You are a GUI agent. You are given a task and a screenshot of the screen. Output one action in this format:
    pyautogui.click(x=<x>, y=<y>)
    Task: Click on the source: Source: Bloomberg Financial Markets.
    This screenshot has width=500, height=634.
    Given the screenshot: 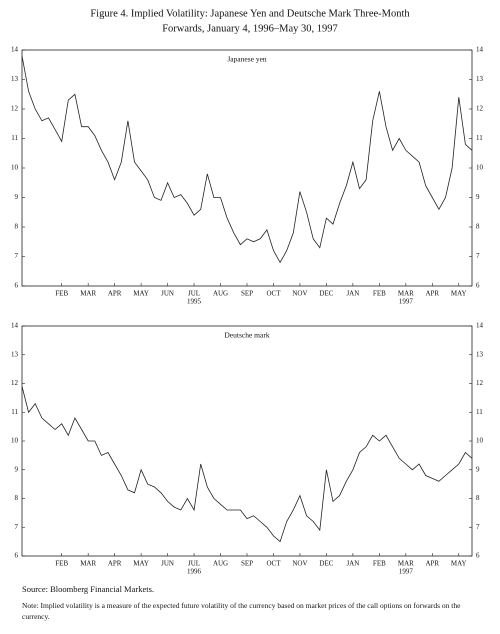 What is the action you would take?
    pyautogui.click(x=88, y=589)
    